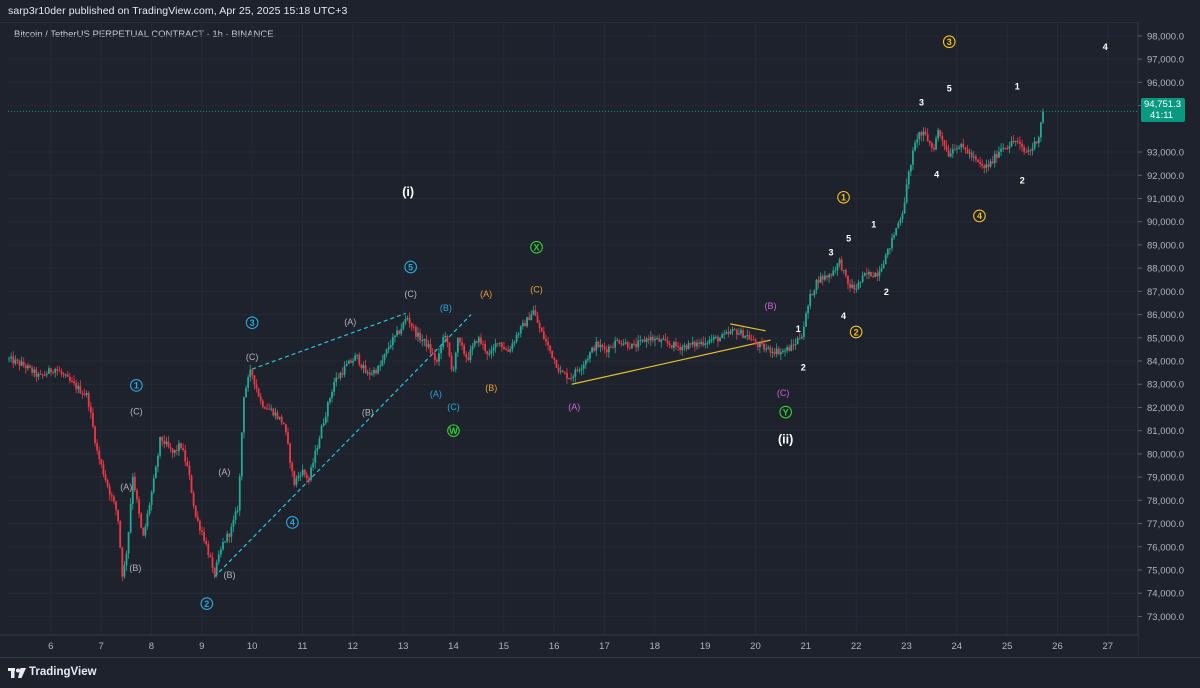  I want to click on trendline-triangle-lower, so click(671, 362).